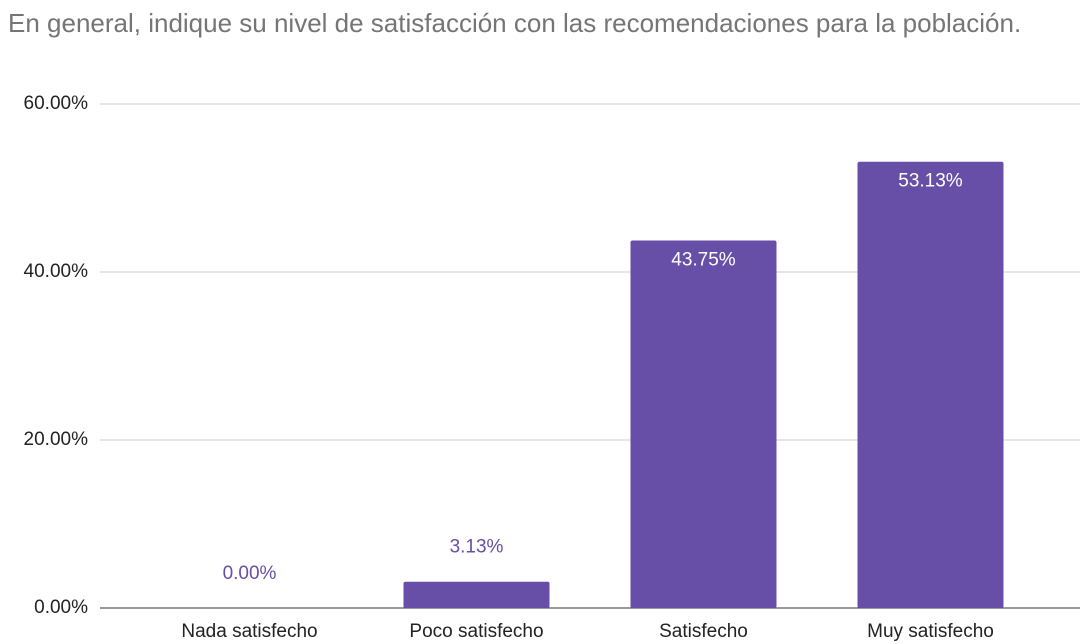  I want to click on data-label: 0.00%, so click(250, 573).